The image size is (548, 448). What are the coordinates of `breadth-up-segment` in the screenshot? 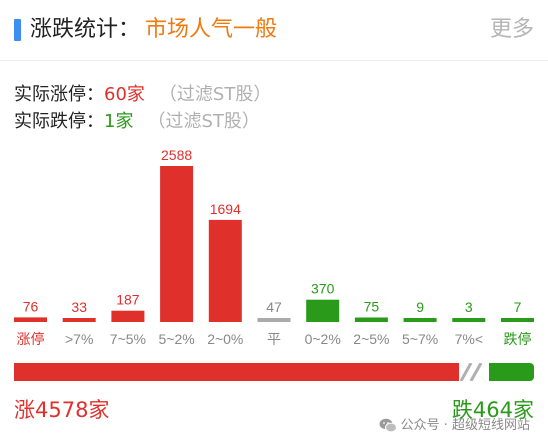 It's located at (236, 372).